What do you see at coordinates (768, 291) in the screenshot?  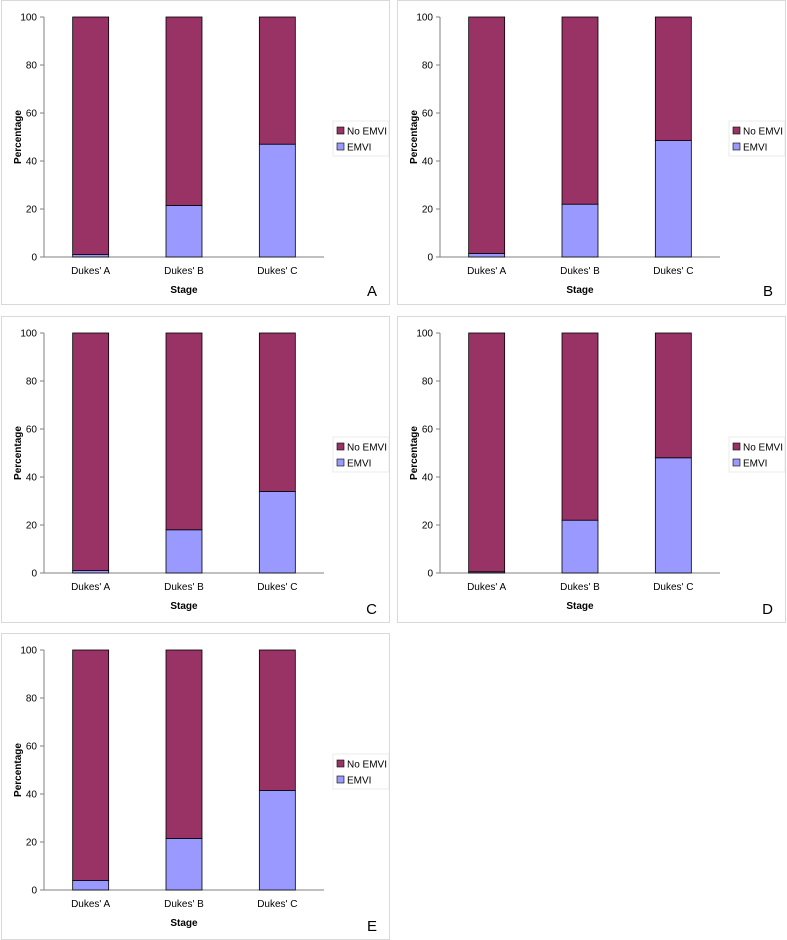 I see `panel-label: B` at bounding box center [768, 291].